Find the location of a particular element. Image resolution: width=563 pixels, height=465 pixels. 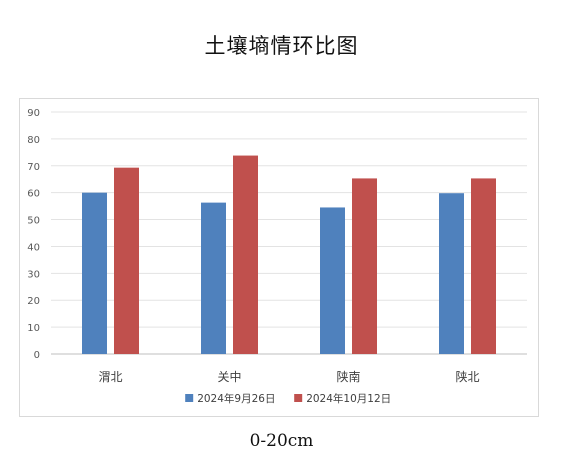

x-category-label: 关中 is located at coordinates (229, 376).